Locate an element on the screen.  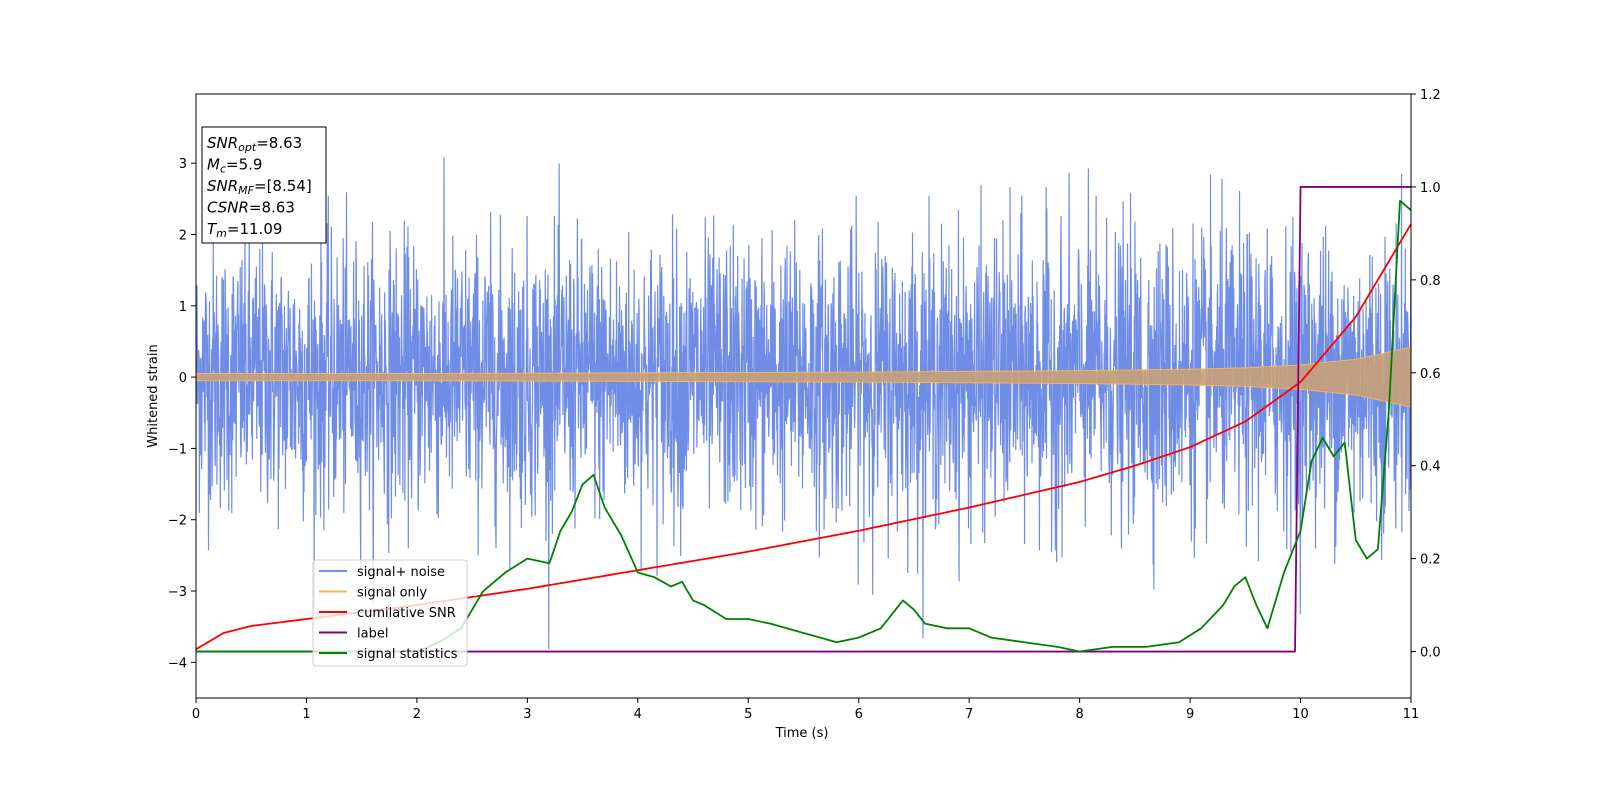
info-line: Mc=5.9 is located at coordinates (234, 166).